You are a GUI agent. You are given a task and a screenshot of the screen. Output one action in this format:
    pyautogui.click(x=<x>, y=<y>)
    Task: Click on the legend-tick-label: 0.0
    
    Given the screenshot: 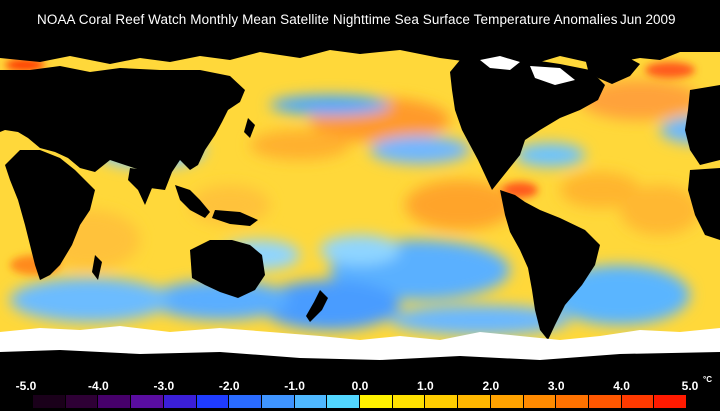 What is the action you would take?
    pyautogui.click(x=360, y=386)
    